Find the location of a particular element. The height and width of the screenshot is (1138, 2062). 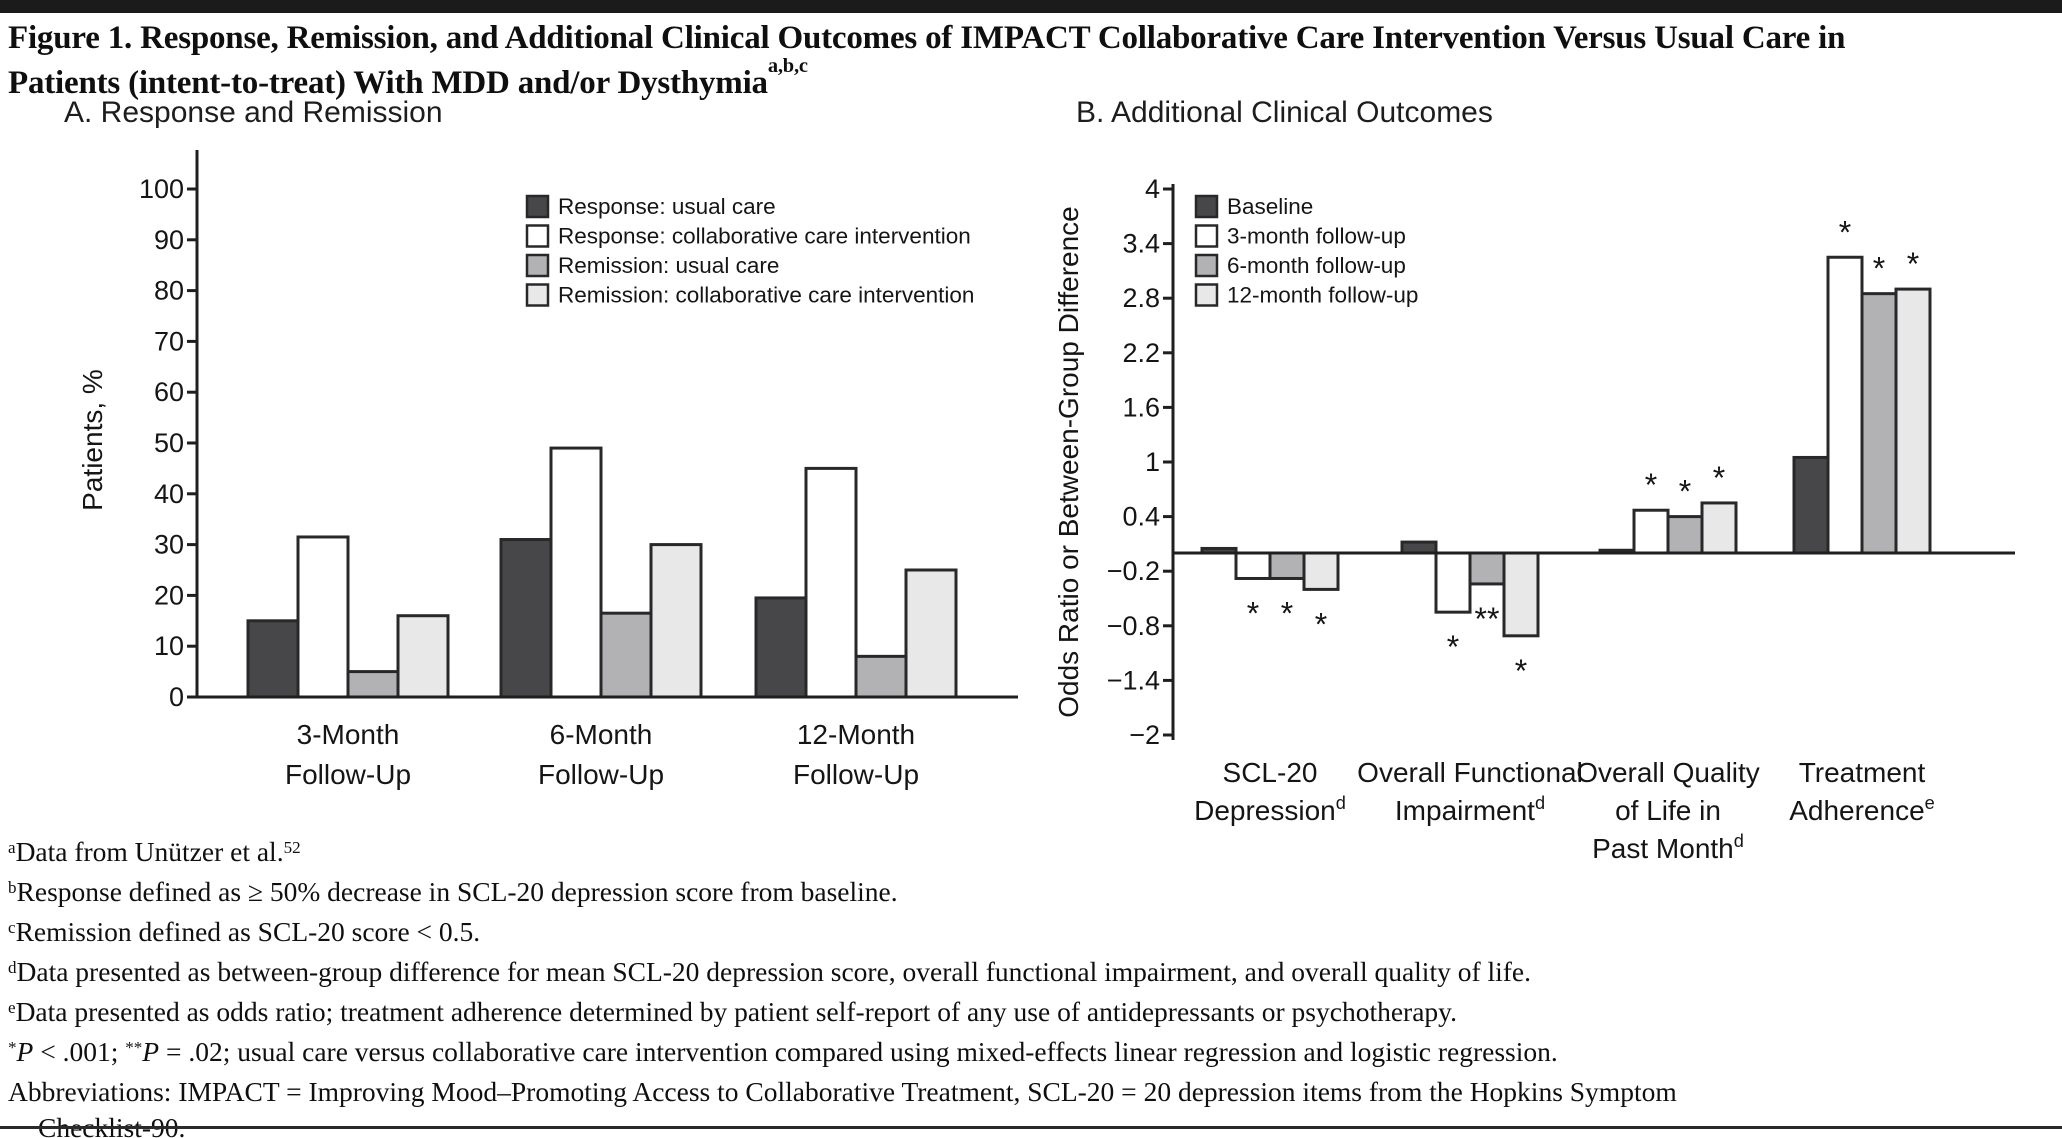

footnote-text: Checklist-90. is located at coordinates (112, 1125).